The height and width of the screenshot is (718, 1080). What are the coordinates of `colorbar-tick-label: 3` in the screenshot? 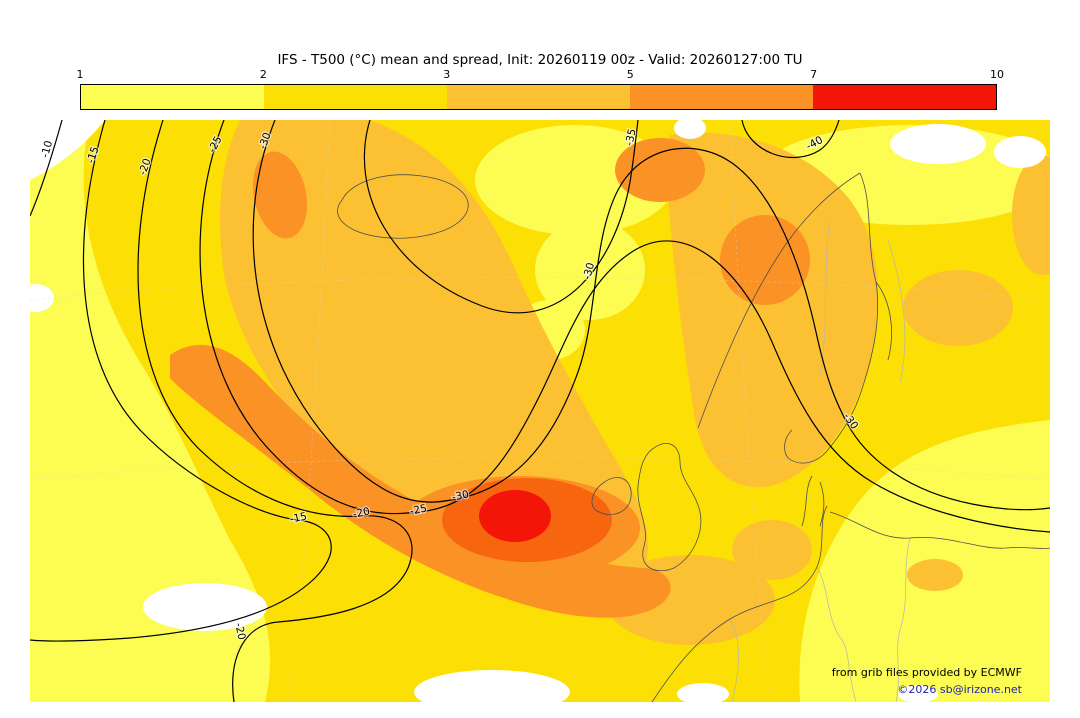 It's located at (447, 74).